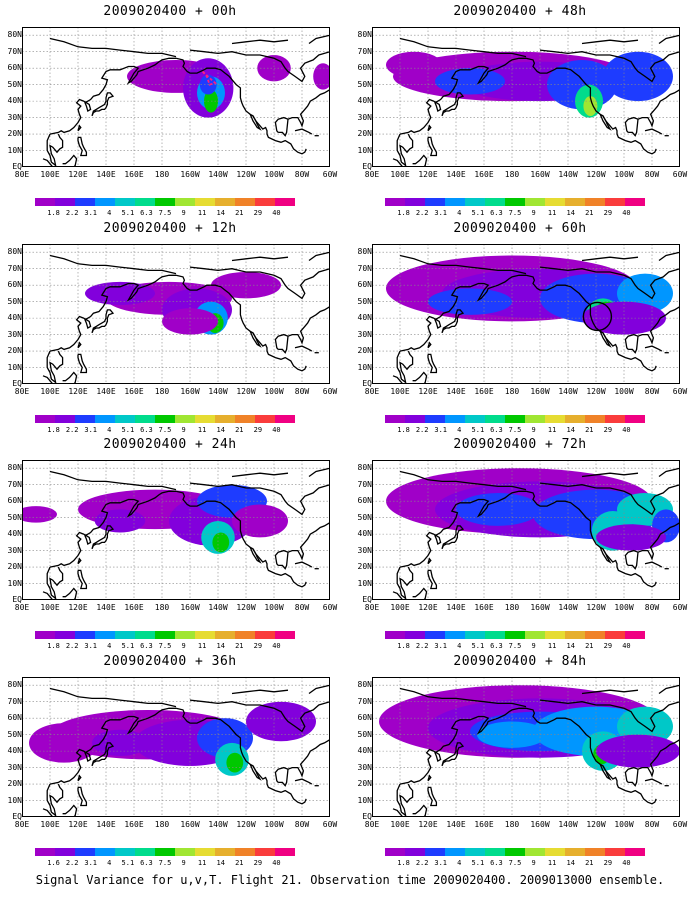 The image size is (700, 900). I want to click on colorbar-labels: 1.8 2.2 3.1 4 5.1 6.3 7.5 9 11 14 21 29 40, so click(165, 646).